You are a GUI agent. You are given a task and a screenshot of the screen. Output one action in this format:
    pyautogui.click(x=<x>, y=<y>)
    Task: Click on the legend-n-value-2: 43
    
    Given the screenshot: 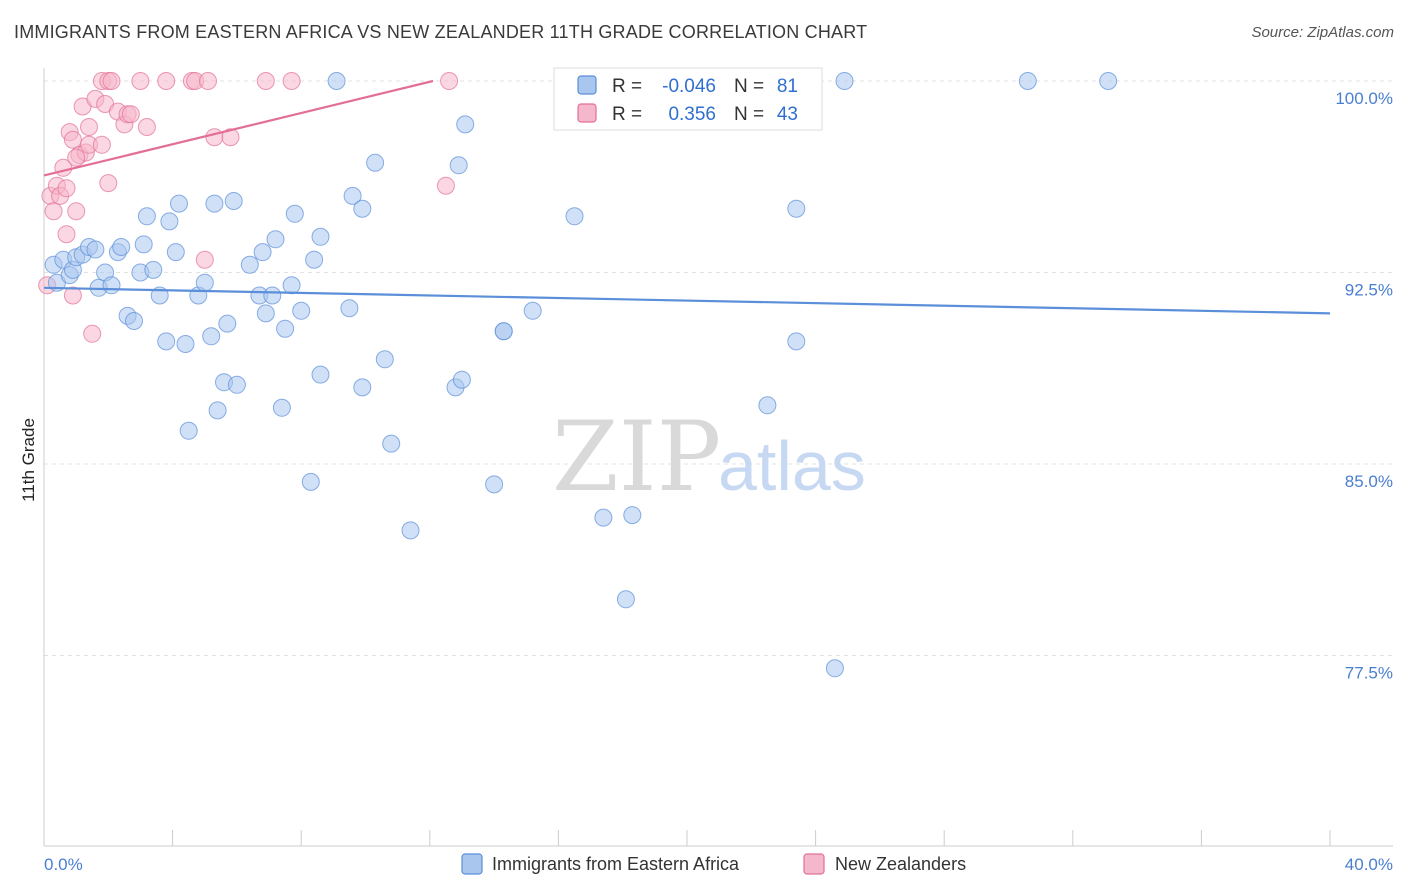 What is the action you would take?
    pyautogui.click(x=787, y=114)
    